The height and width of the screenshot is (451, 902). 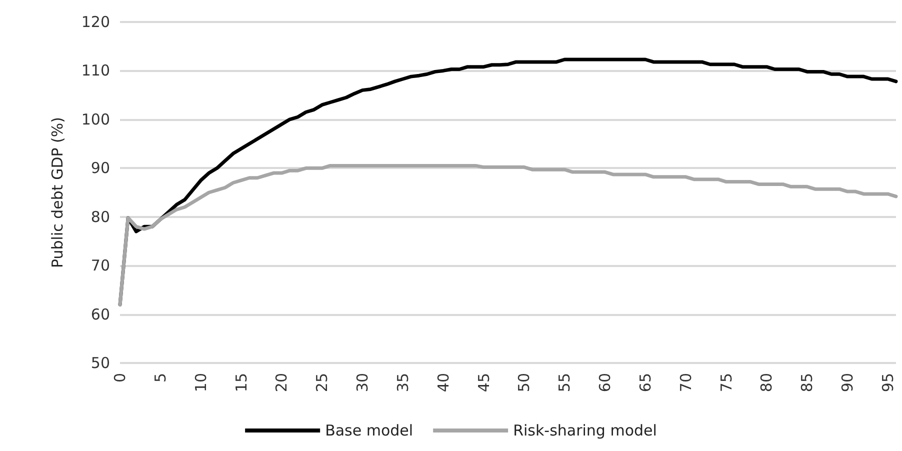 I want to click on x-tick-label: 0, so click(x=120, y=378).